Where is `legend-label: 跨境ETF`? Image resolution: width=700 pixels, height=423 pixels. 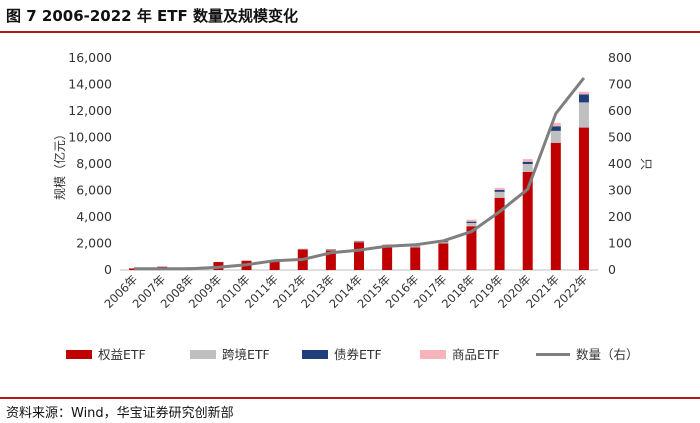
legend-label: 跨境ETF is located at coordinates (246, 354).